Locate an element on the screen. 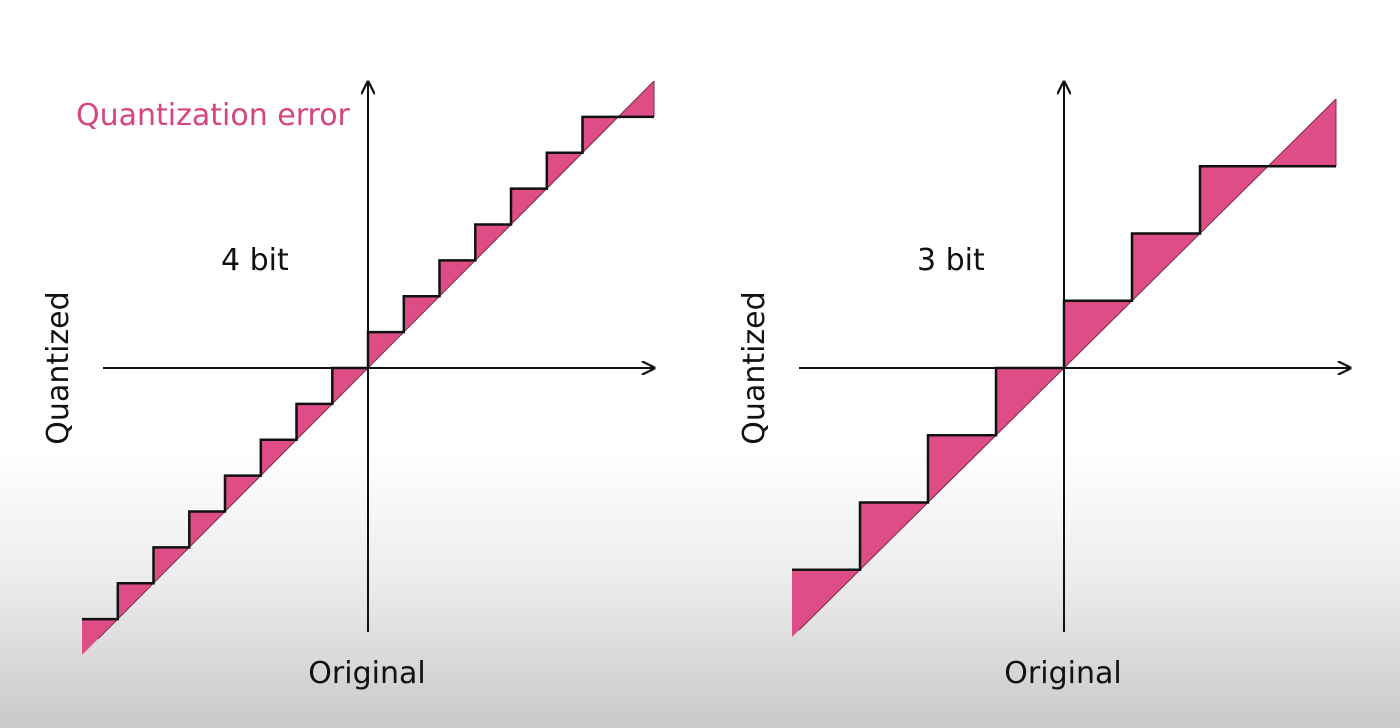 The height and width of the screenshot is (728, 1400). quantization-error-label: Quantization error is located at coordinates (213, 115).